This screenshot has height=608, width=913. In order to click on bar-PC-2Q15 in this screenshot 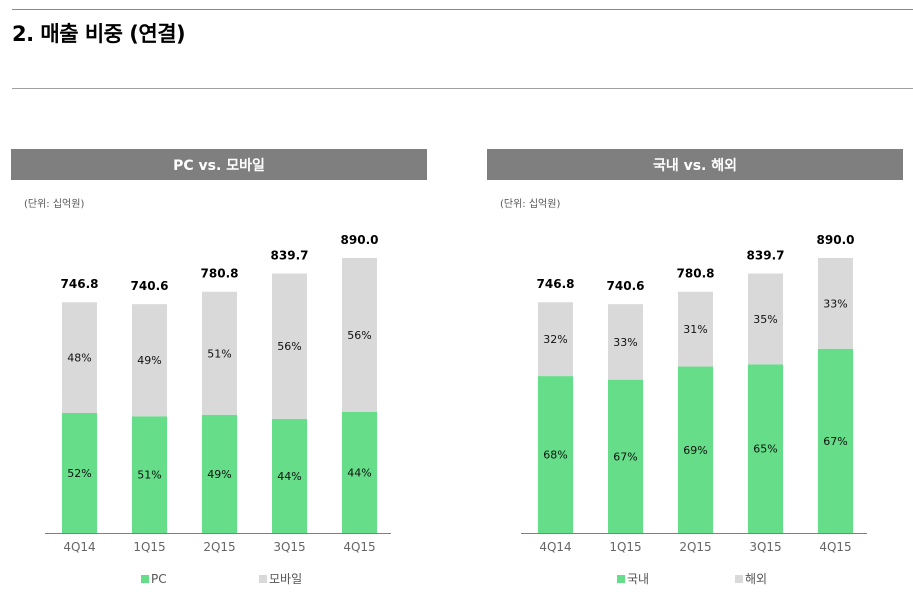, I will do `click(219, 473)`.